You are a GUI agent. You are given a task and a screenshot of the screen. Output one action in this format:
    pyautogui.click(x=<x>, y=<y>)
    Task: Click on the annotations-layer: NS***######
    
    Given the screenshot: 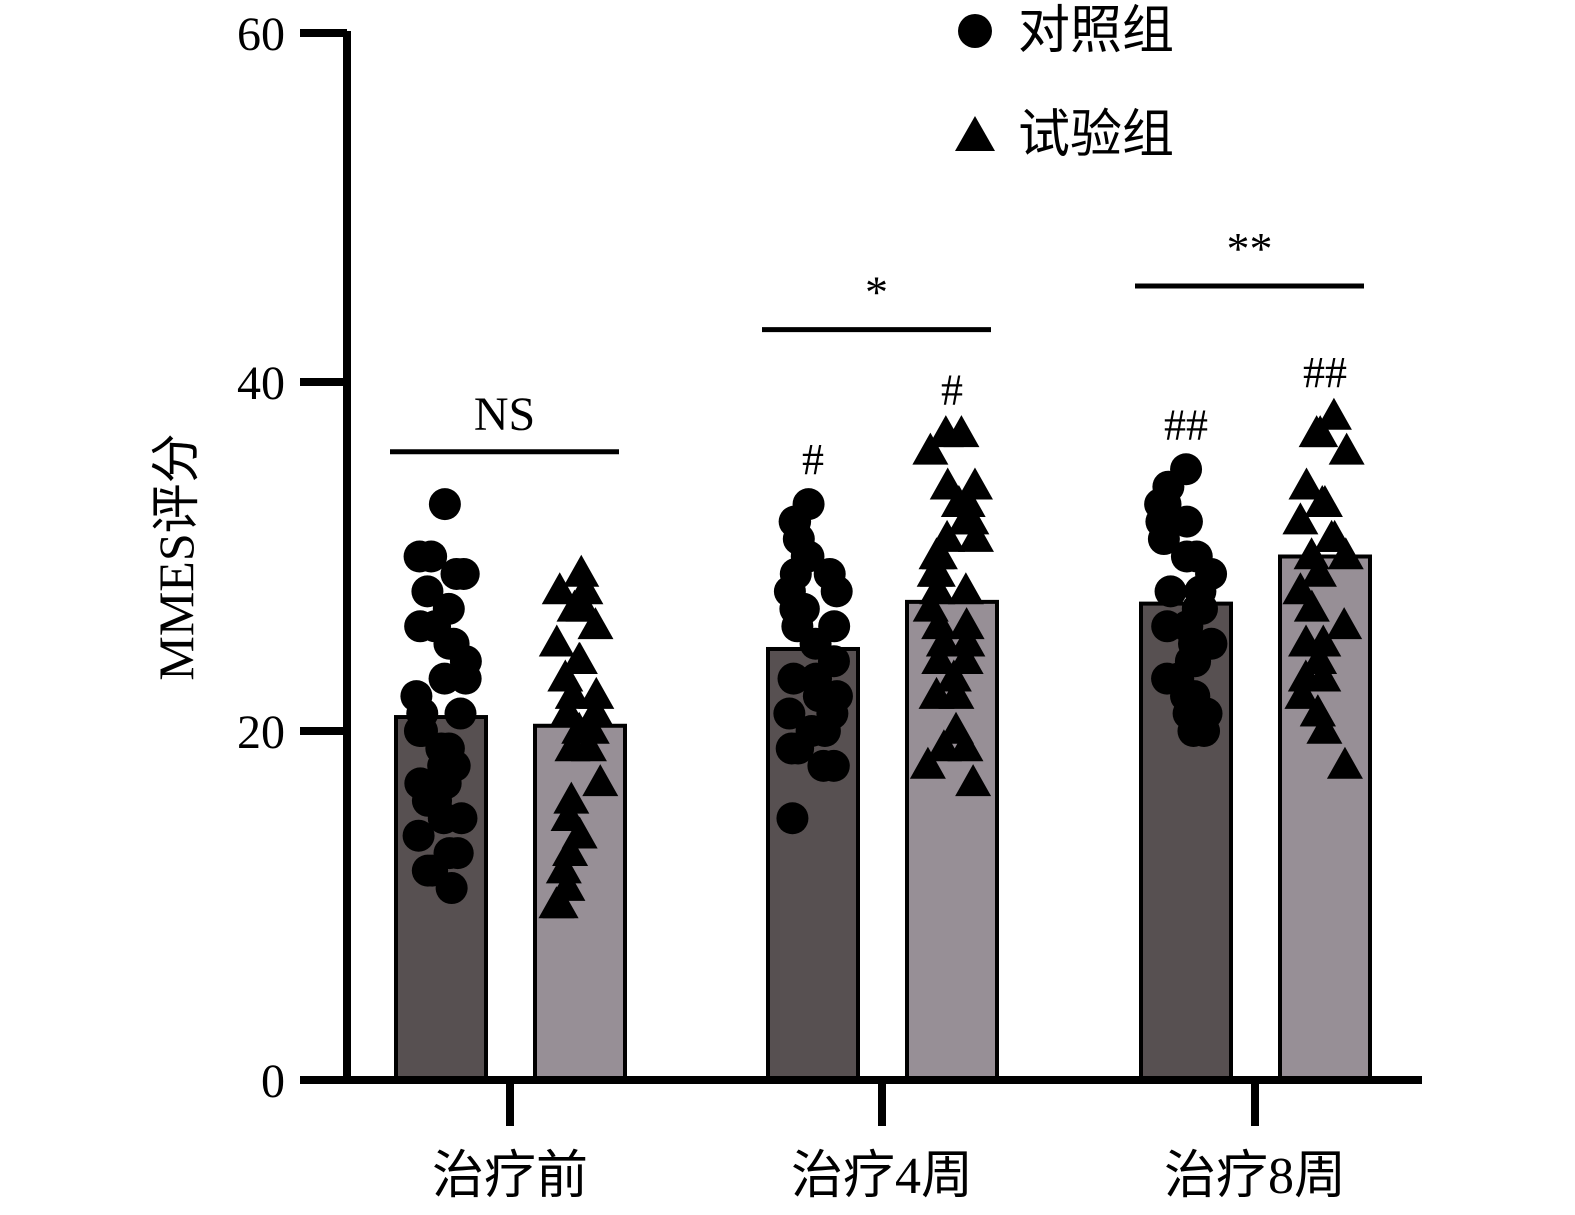 What is the action you would take?
    pyautogui.click(x=877, y=353)
    